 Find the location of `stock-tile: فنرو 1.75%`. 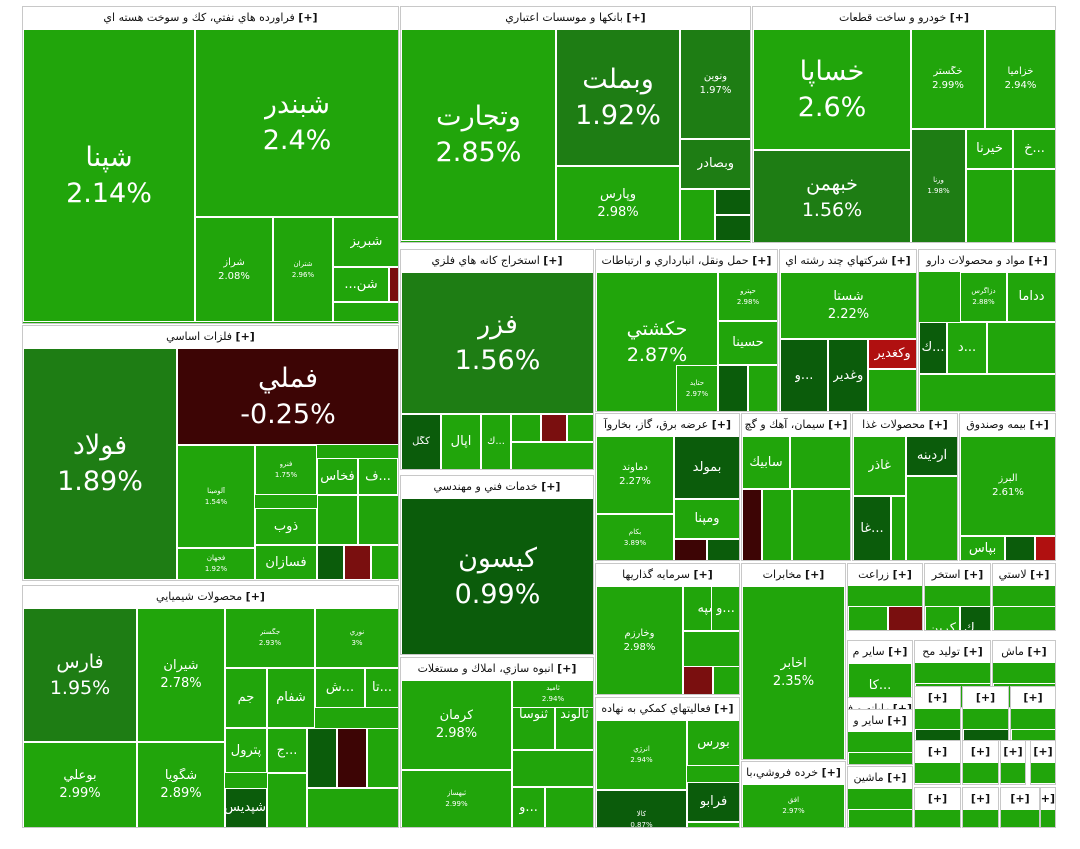

stock-tile: فنرو 1.75% is located at coordinates (286, 470).